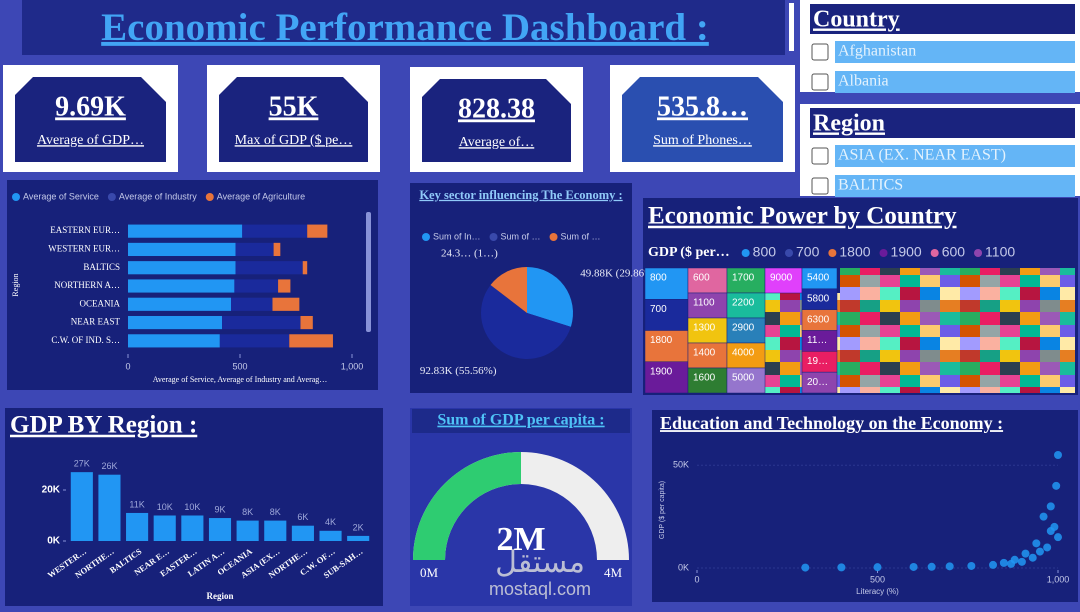 This screenshot has width=1080, height=612. I want to click on gauge-tick-label: 4M, so click(613, 572).